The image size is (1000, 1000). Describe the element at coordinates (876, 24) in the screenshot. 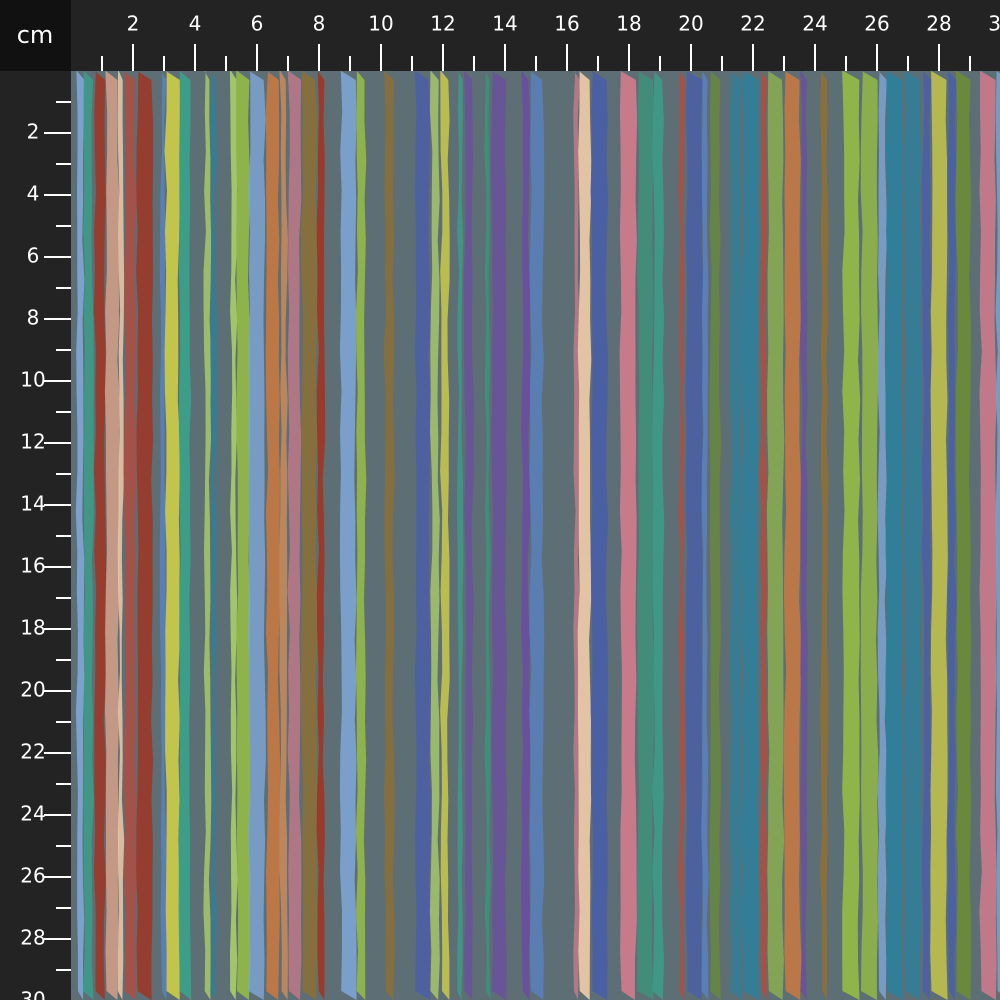

I see `top-ruler-label: 26` at that location.